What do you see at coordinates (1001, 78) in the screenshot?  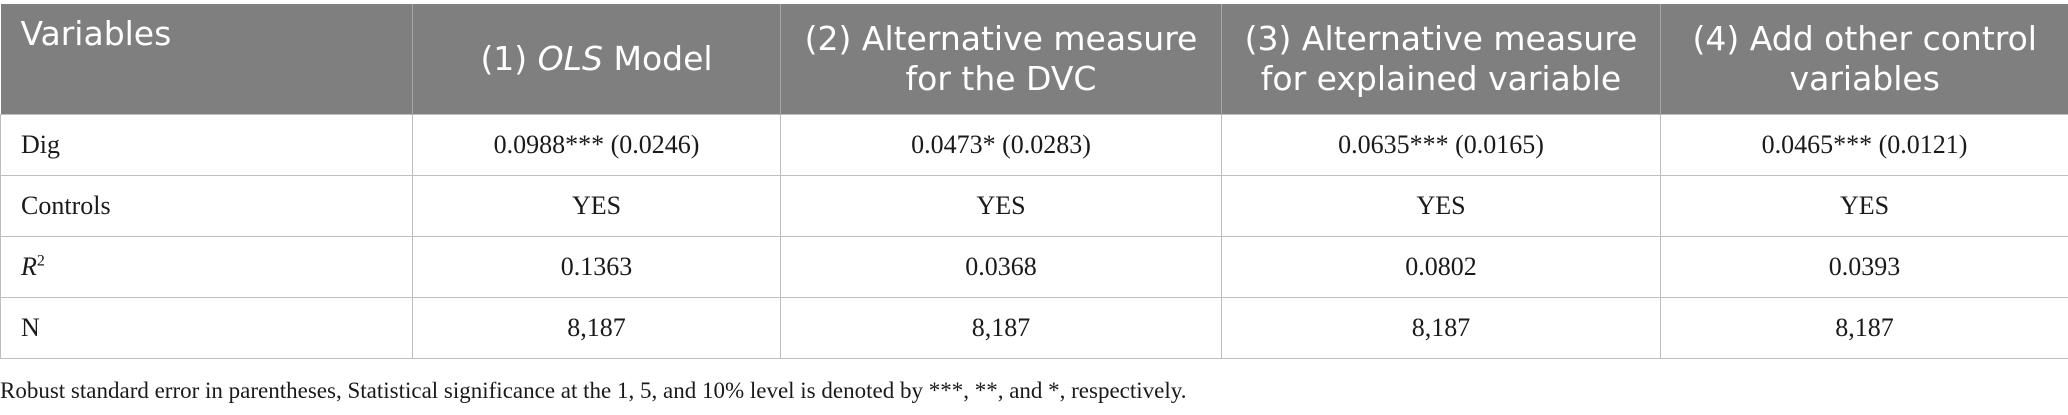 I see `header-col-2-line2: for the DVC` at bounding box center [1001, 78].